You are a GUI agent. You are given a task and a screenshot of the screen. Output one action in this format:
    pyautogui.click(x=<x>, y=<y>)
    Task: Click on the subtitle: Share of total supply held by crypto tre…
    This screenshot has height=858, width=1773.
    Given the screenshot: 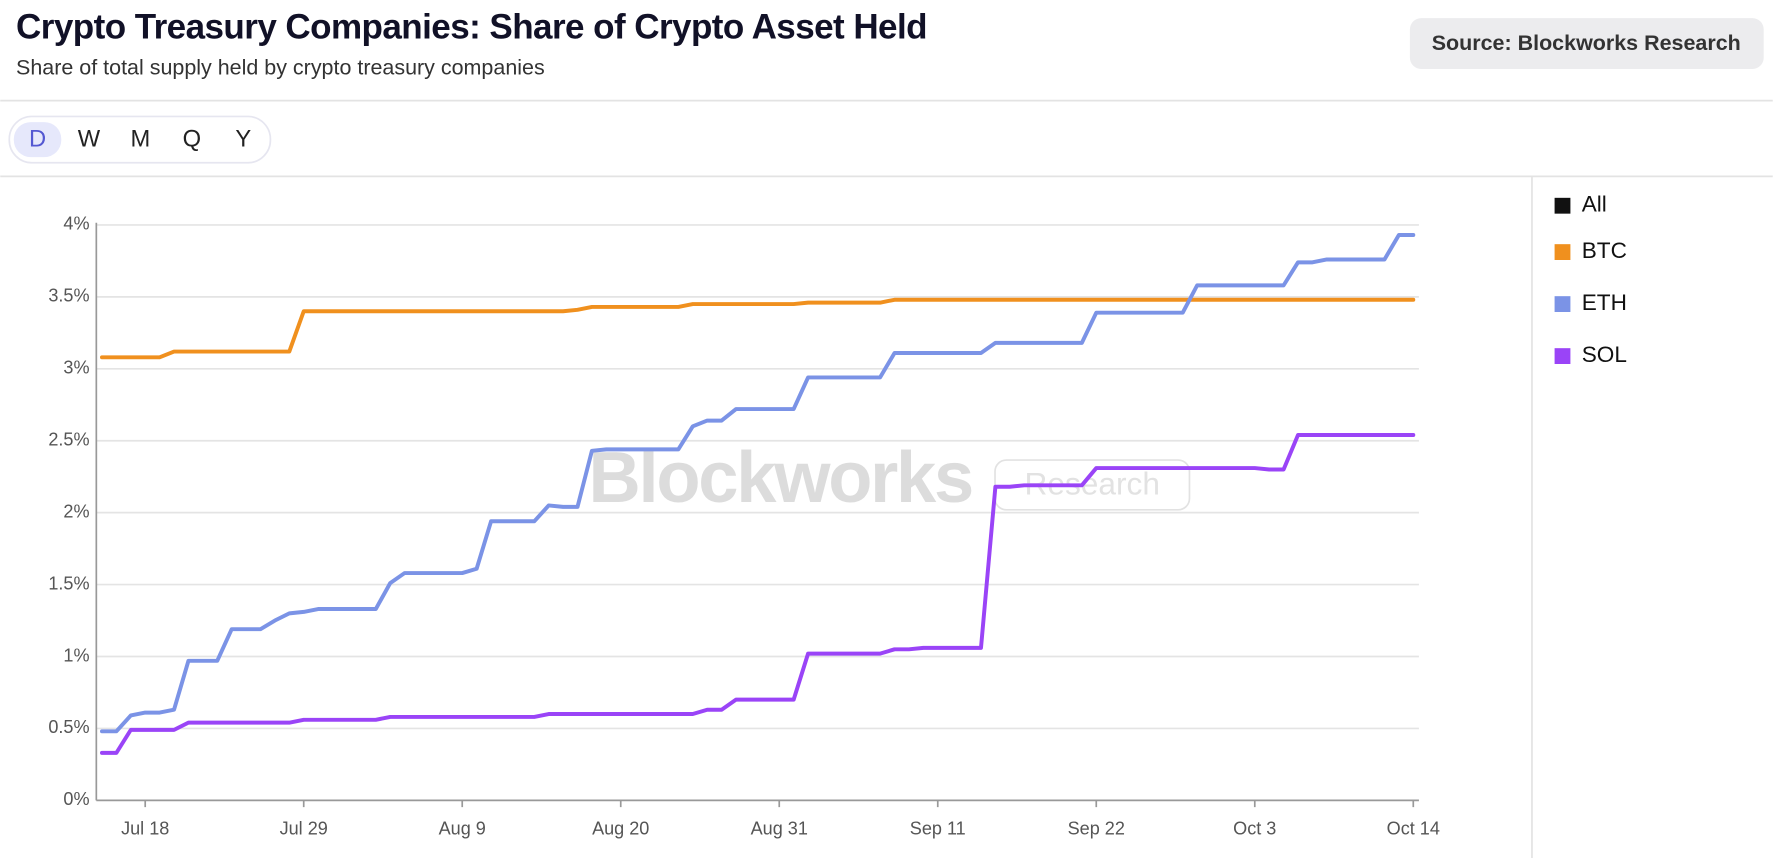 What is the action you would take?
    pyautogui.click(x=280, y=68)
    